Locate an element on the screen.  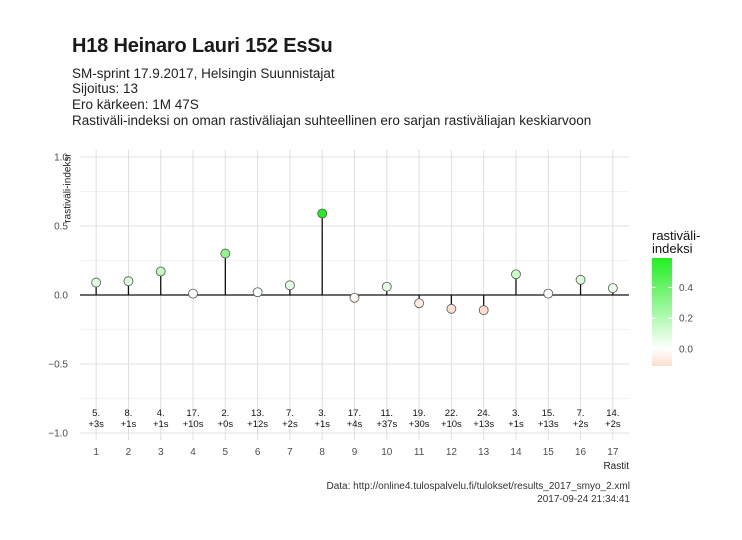
x-tick-label: 4 is located at coordinates (193, 452).